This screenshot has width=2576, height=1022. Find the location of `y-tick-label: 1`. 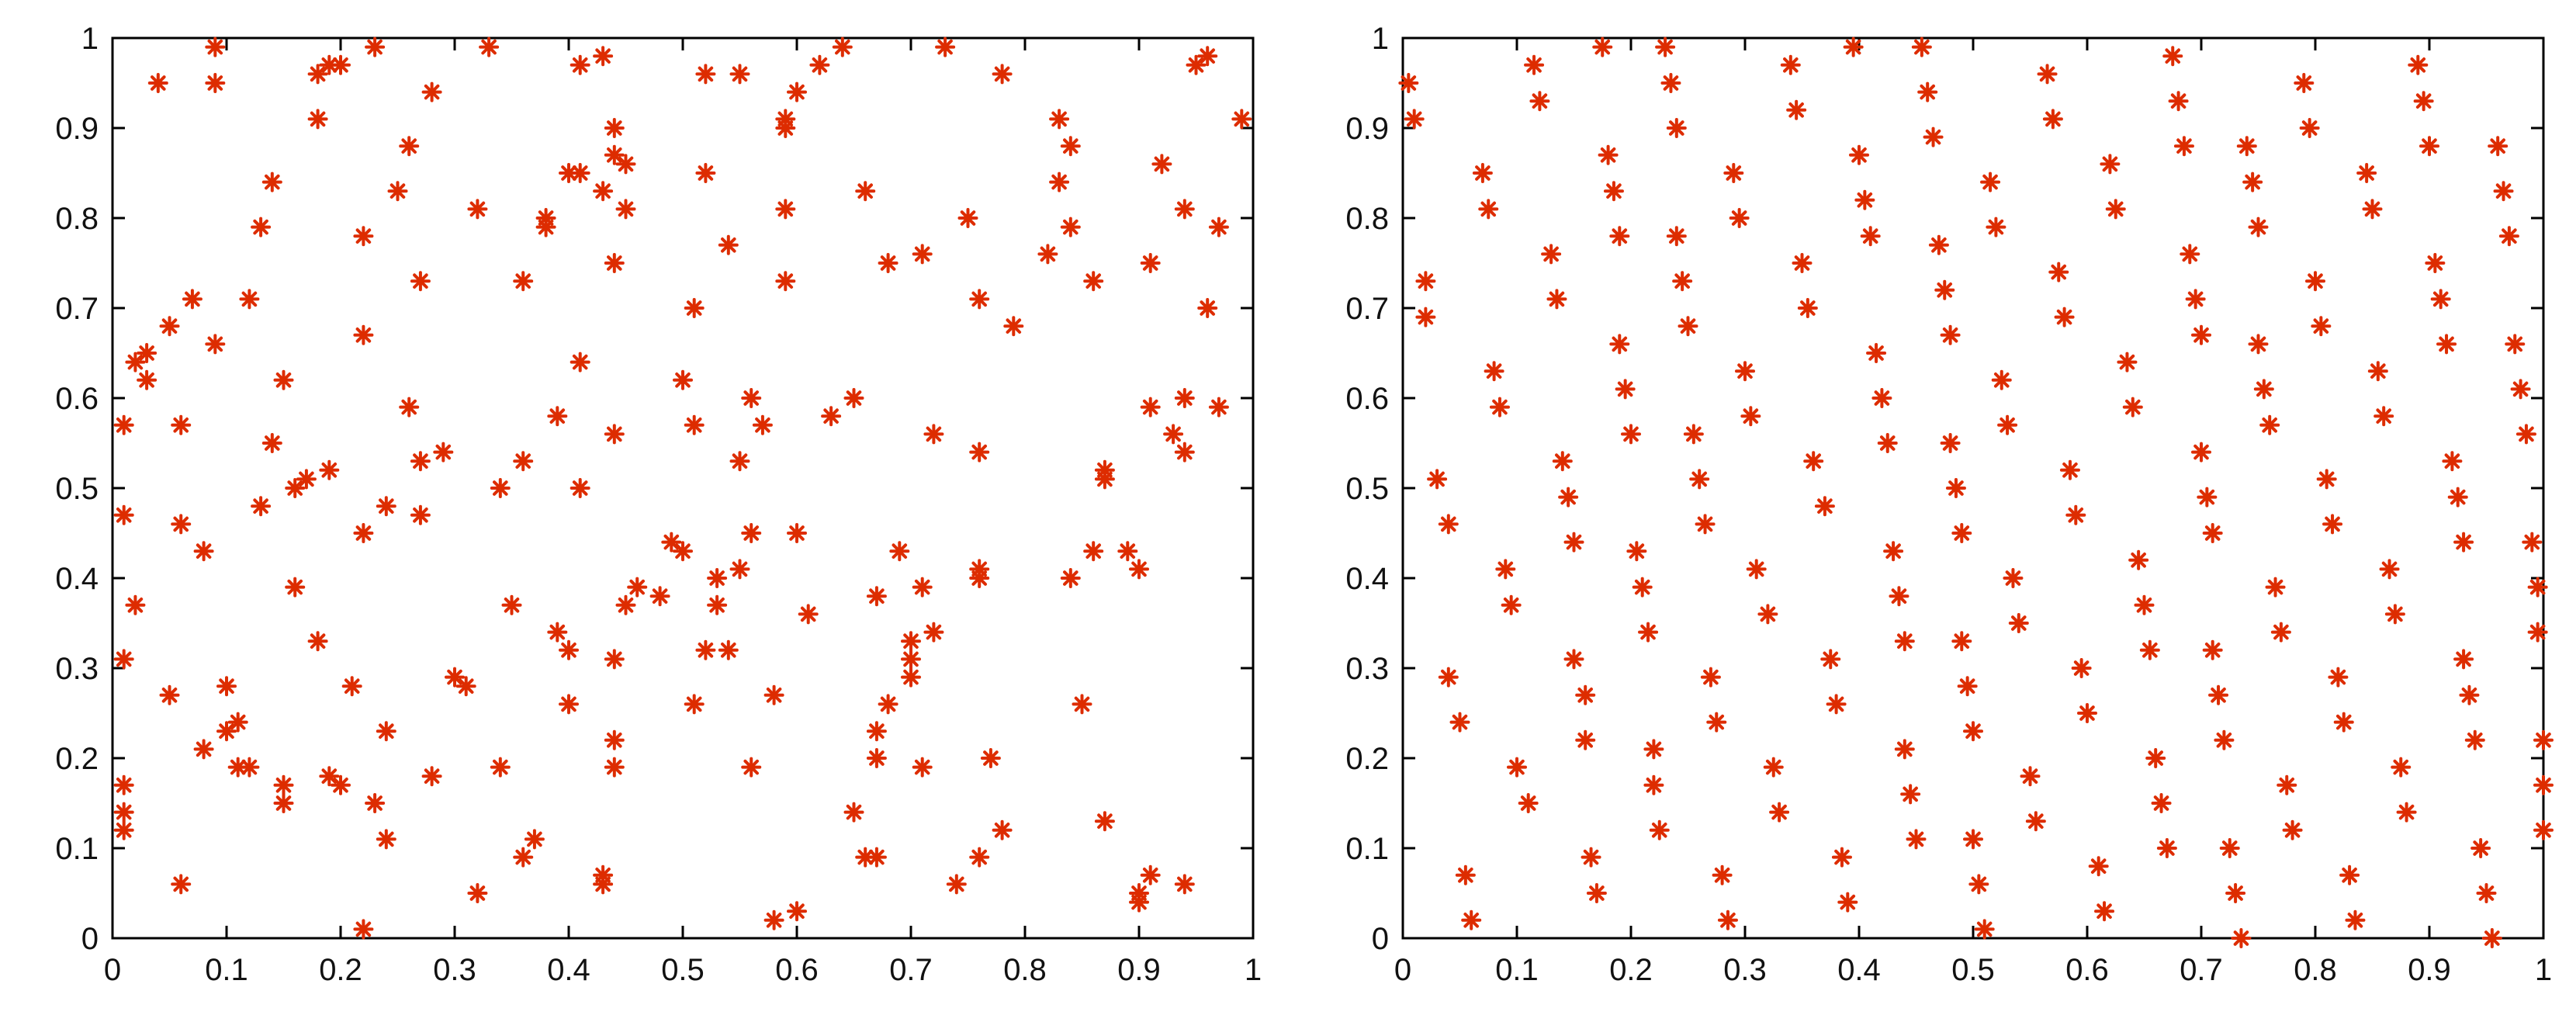

y-tick-label: 1 is located at coordinates (1380, 39).